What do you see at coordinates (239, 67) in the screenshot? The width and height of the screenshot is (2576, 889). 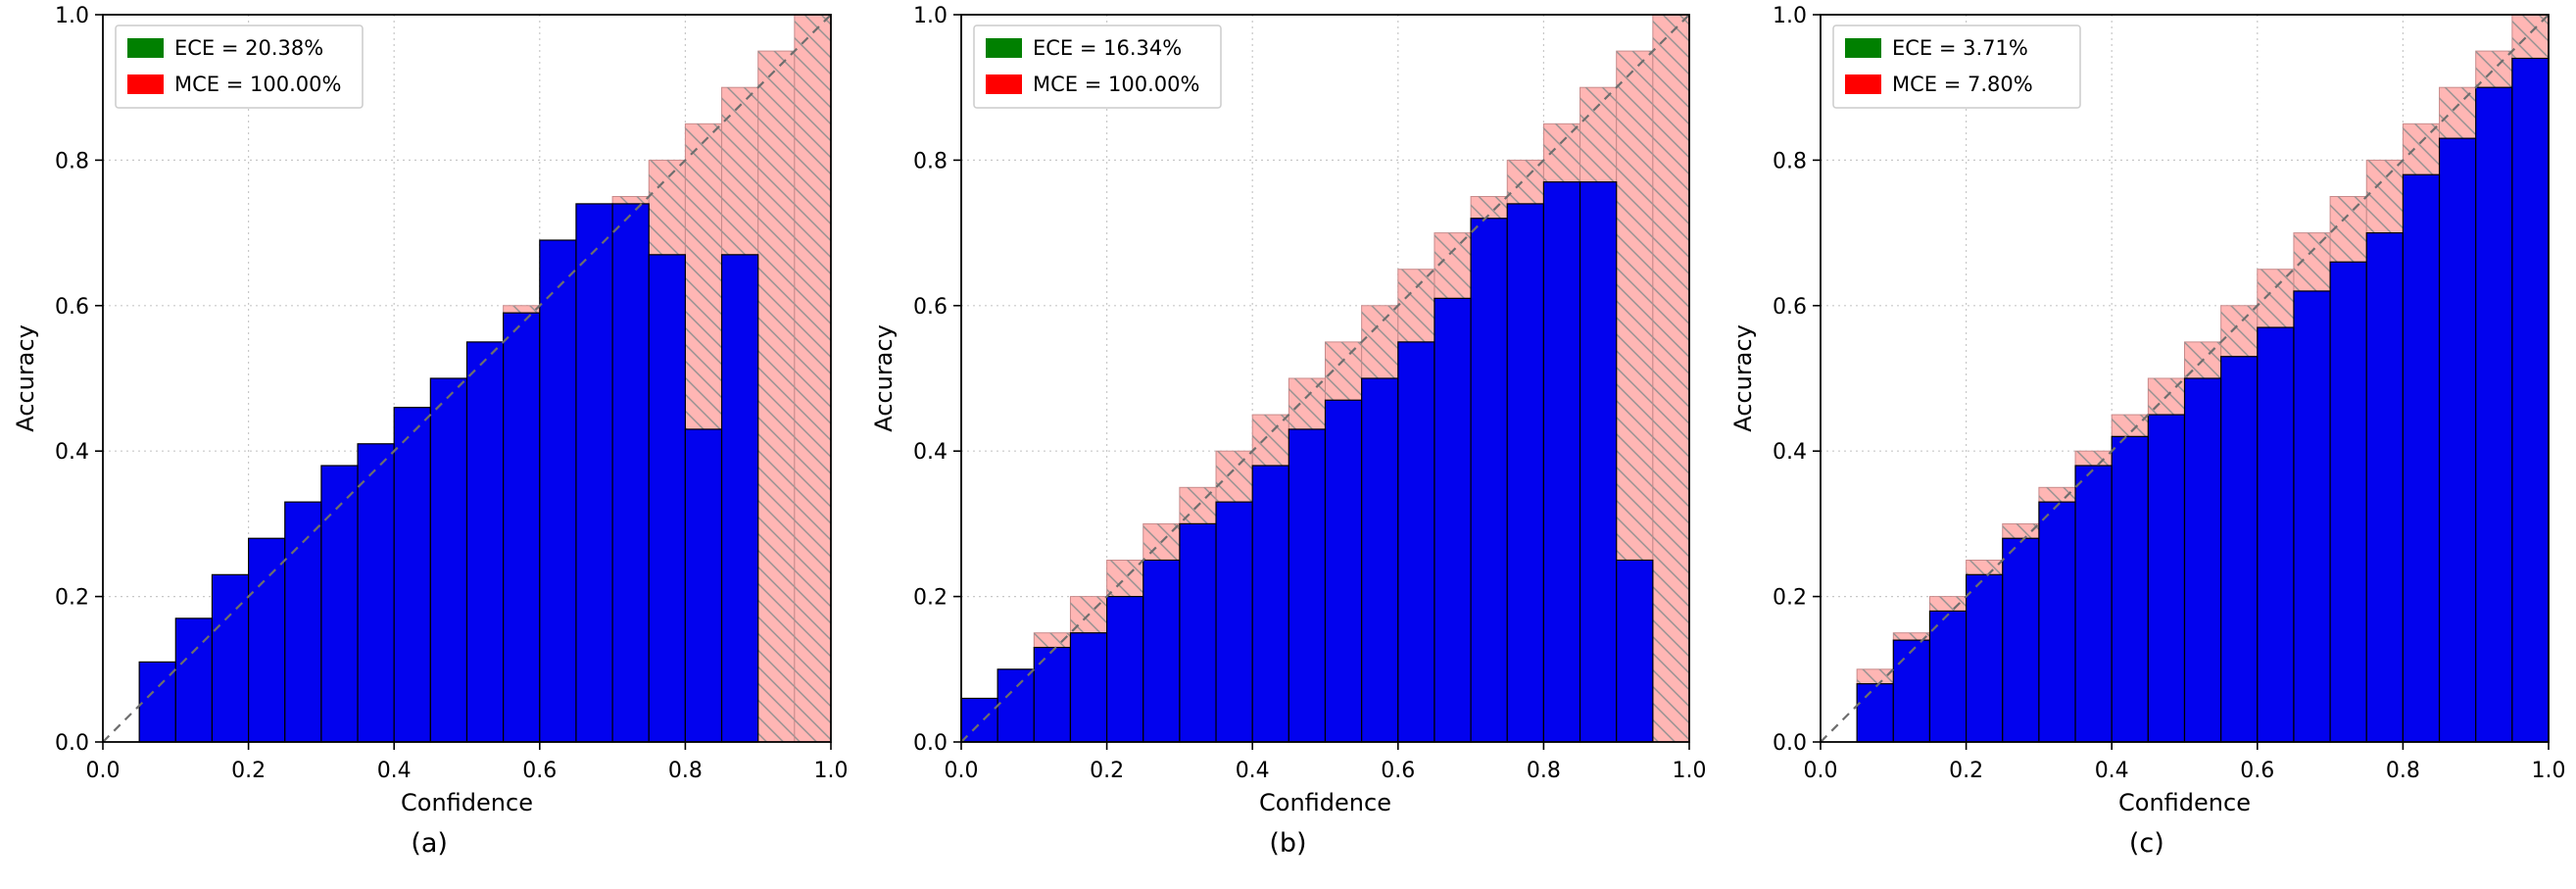 I see `legend: ECE = 20.38% MCE = 100.00%` at bounding box center [239, 67].